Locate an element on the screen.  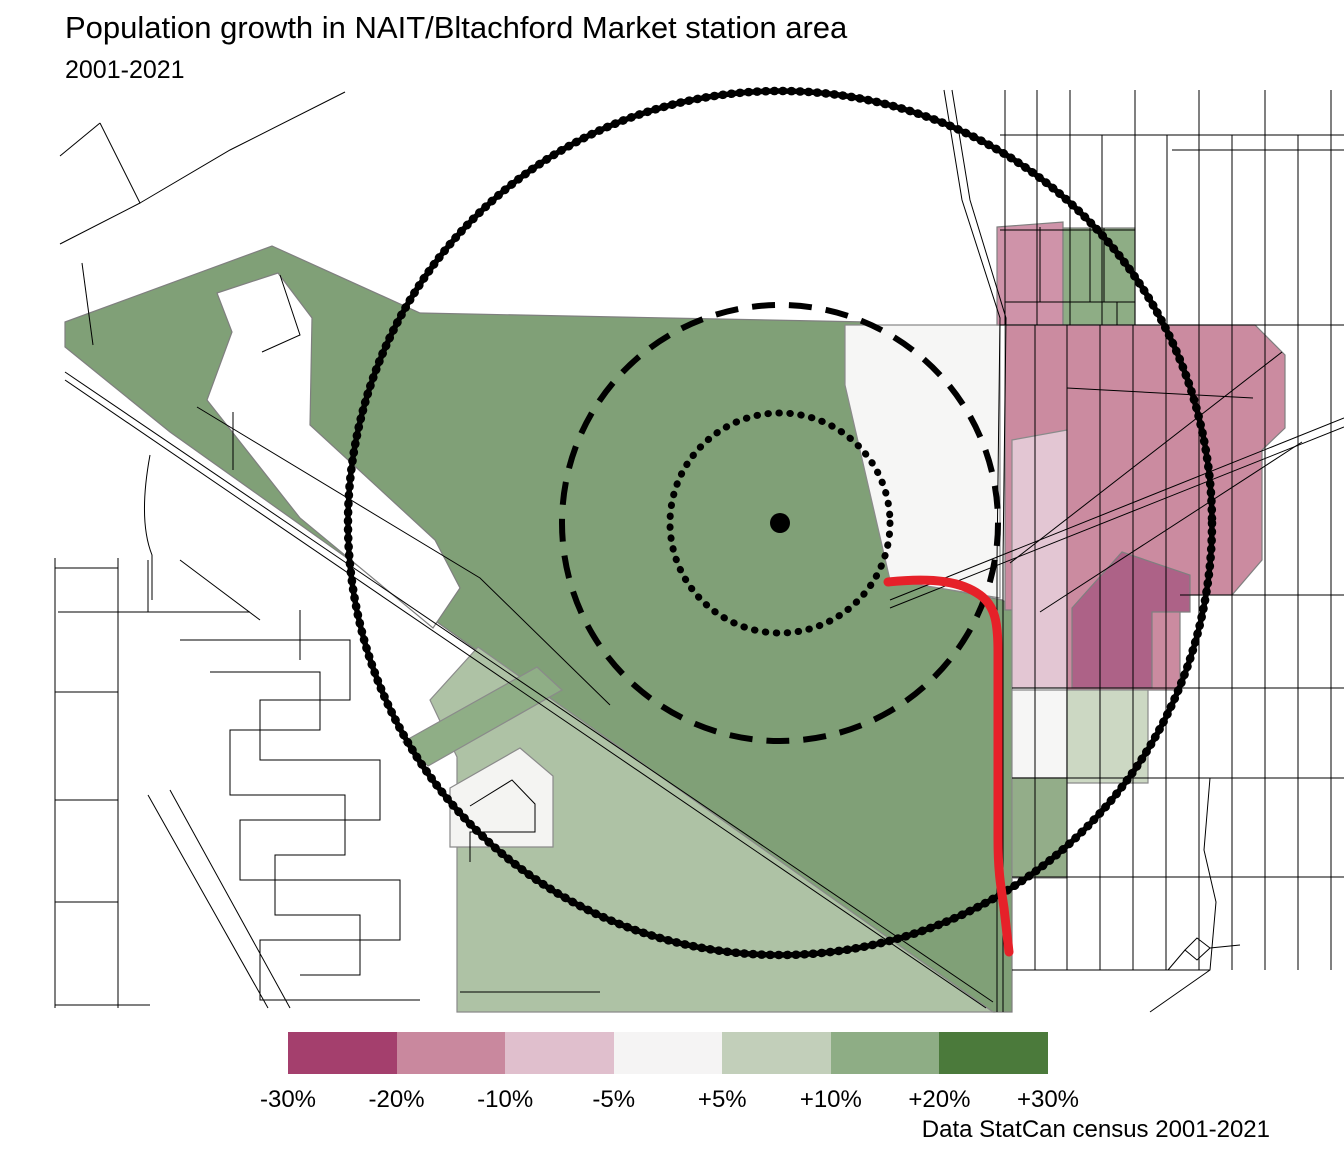
region-pink-top-column is located at coordinates (1030, 273).